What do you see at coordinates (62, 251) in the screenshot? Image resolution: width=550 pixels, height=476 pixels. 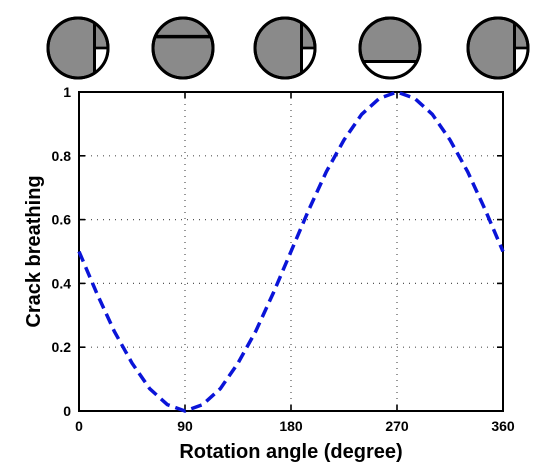 I see `y-tick-labels: 0 0.2 0.4 0.6 0.8 1` at bounding box center [62, 251].